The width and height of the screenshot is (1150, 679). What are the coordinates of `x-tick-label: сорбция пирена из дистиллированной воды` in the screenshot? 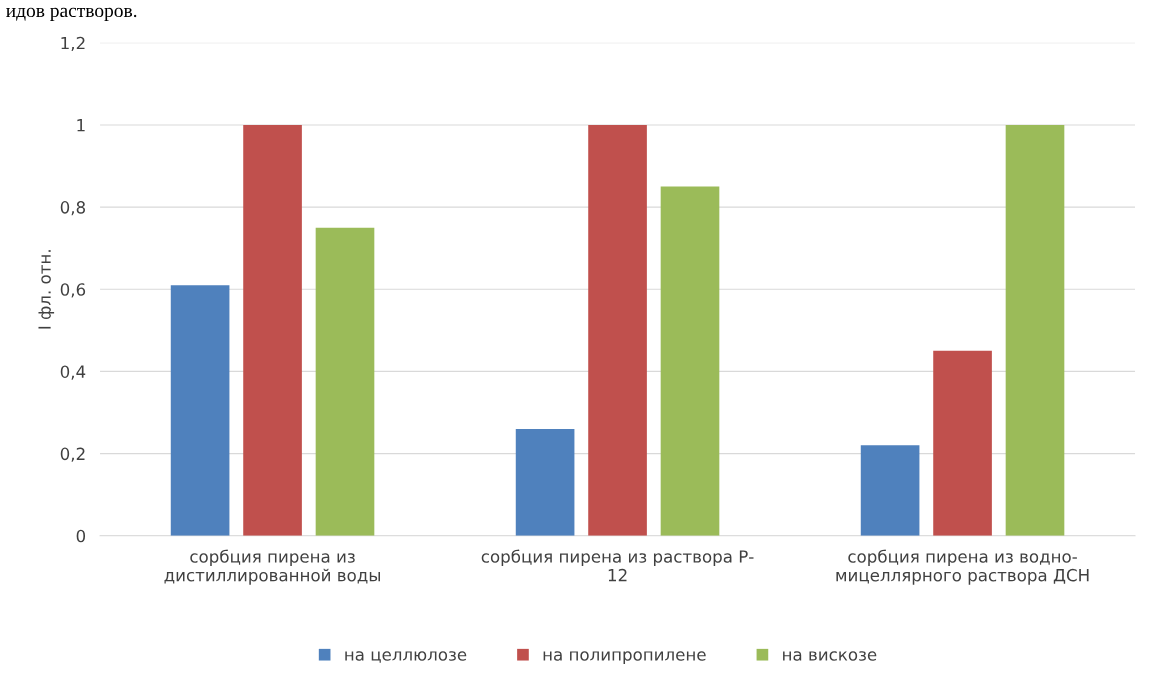 It's located at (272, 567).